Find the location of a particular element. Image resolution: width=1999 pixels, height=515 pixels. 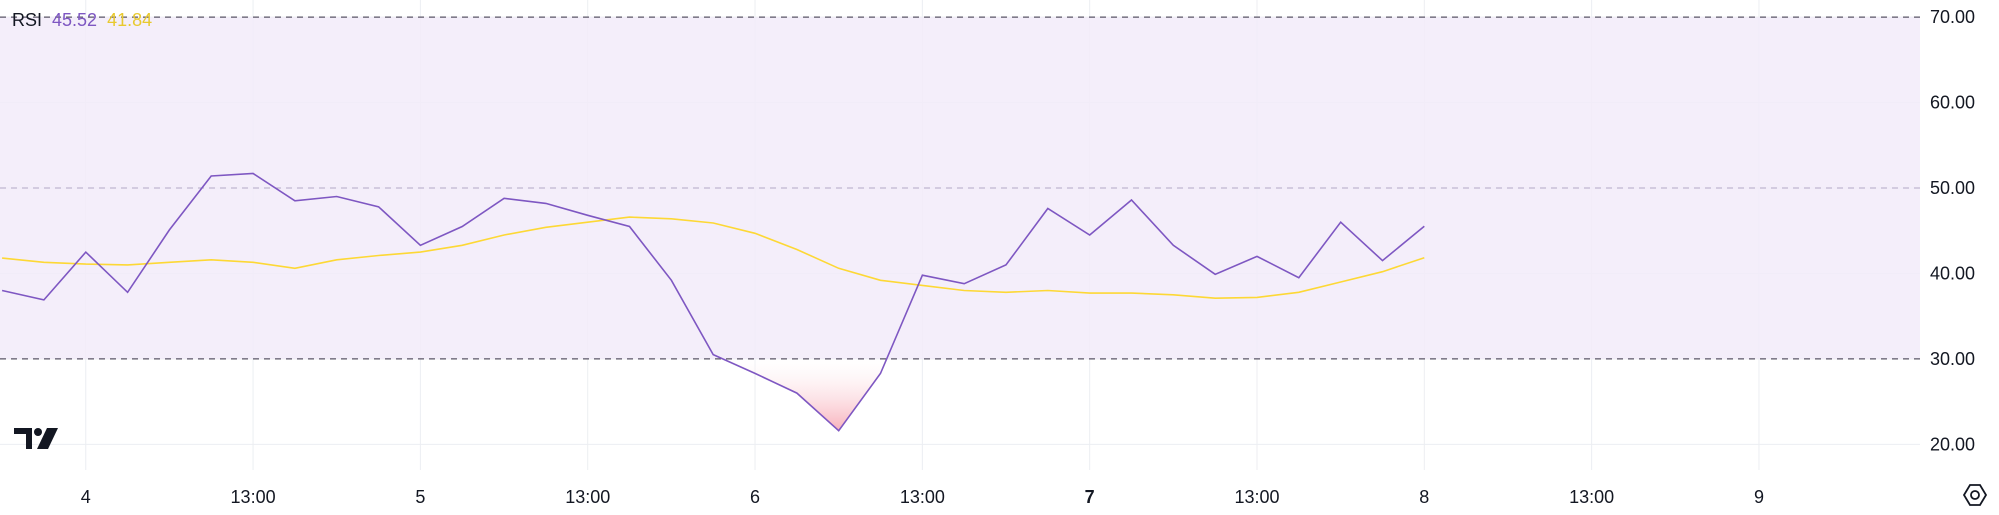

x-tick-label: 8 is located at coordinates (1424, 497).